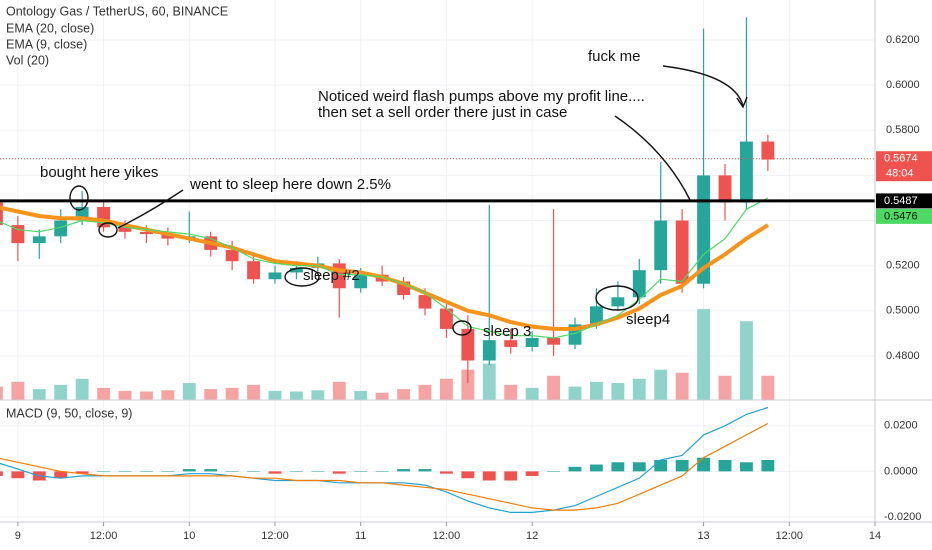 This screenshot has height=550, width=932. Describe the element at coordinates (18, 536) in the screenshot. I see `x-tick-label: 9` at that location.